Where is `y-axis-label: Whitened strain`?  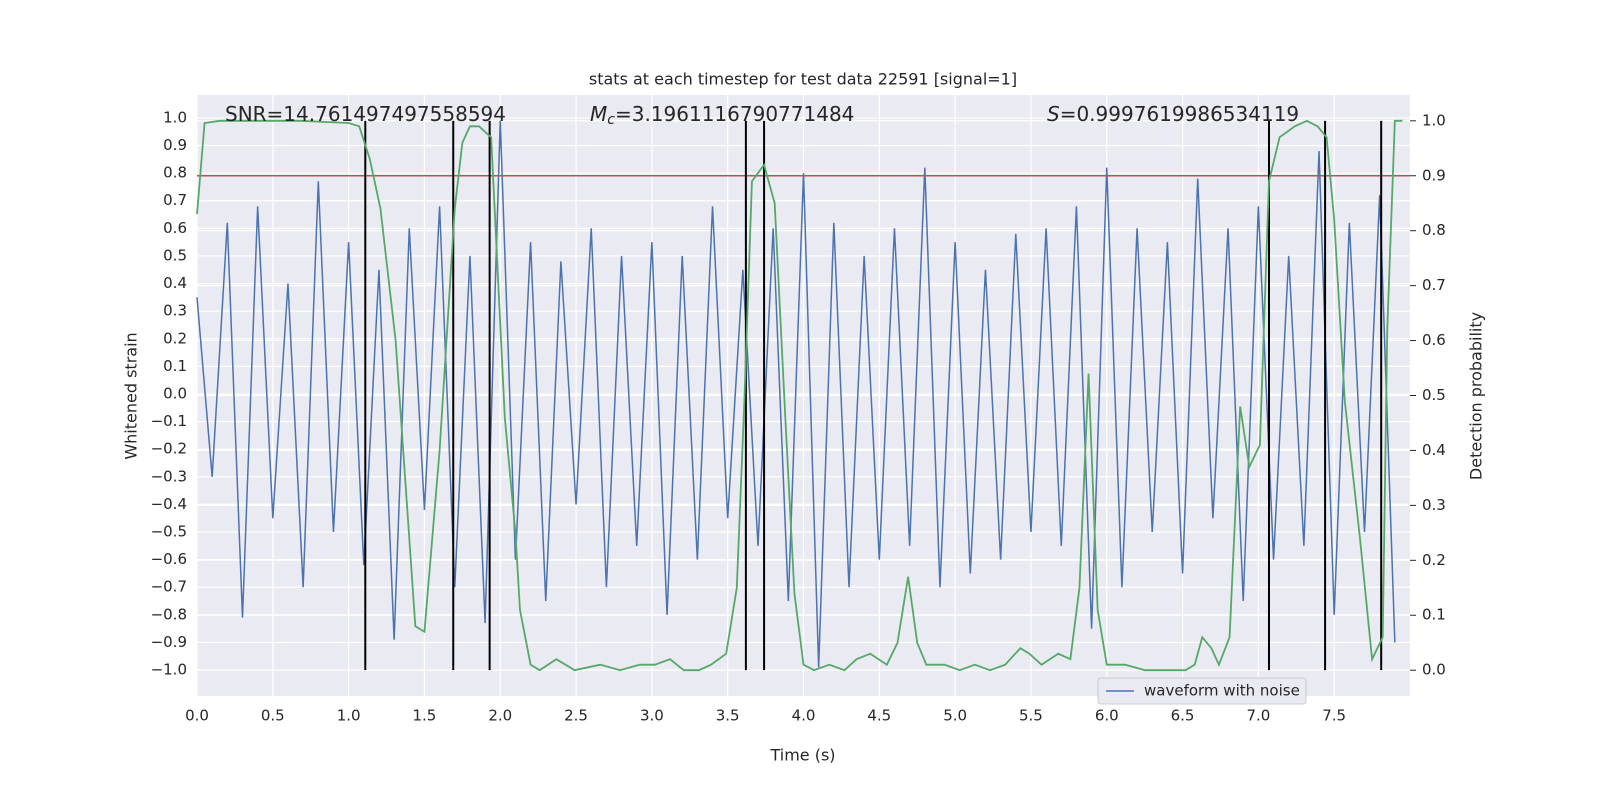
y-axis-label: Whitened strain is located at coordinates (131, 395).